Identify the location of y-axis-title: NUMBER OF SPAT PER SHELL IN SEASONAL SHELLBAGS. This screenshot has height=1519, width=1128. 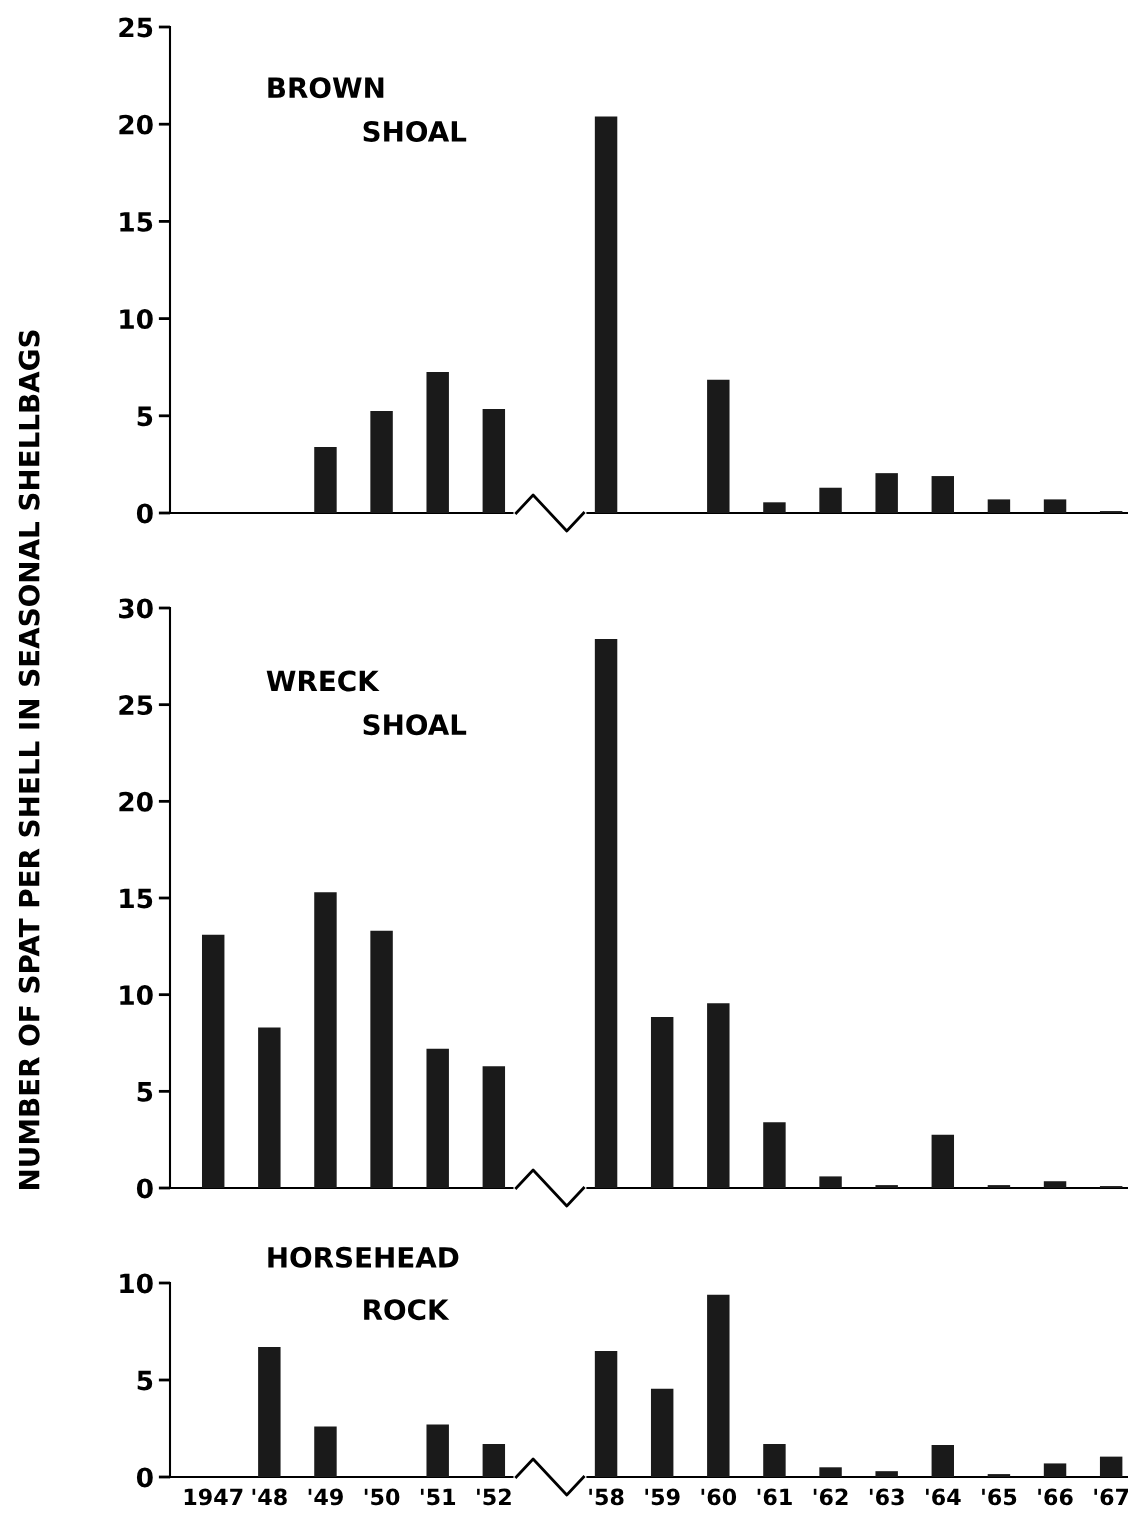
(29, 759).